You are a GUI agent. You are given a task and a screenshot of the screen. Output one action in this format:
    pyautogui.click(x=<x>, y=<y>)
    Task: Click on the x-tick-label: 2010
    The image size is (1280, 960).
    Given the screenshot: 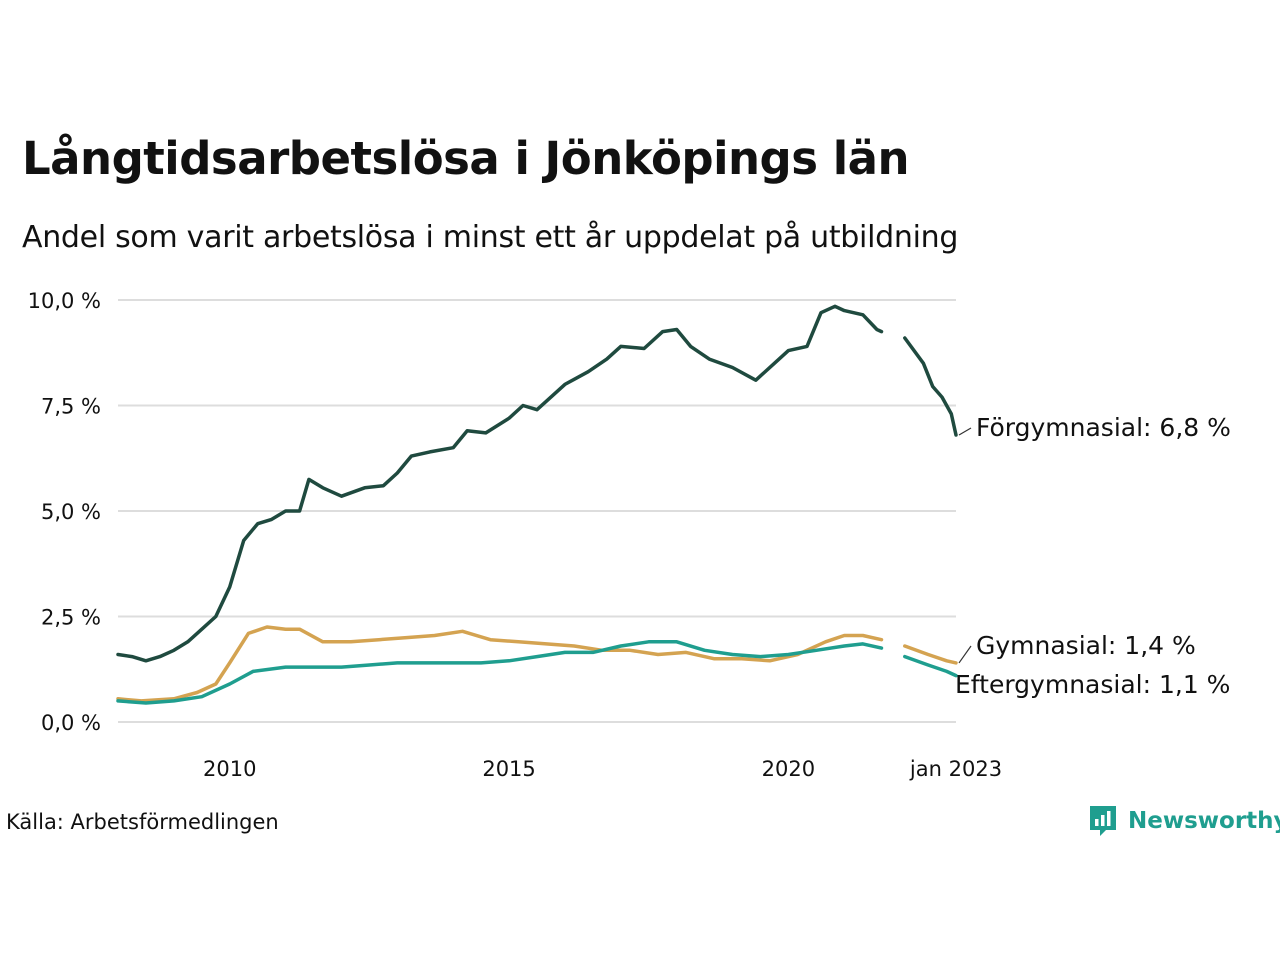 What is the action you would take?
    pyautogui.click(x=229, y=769)
    